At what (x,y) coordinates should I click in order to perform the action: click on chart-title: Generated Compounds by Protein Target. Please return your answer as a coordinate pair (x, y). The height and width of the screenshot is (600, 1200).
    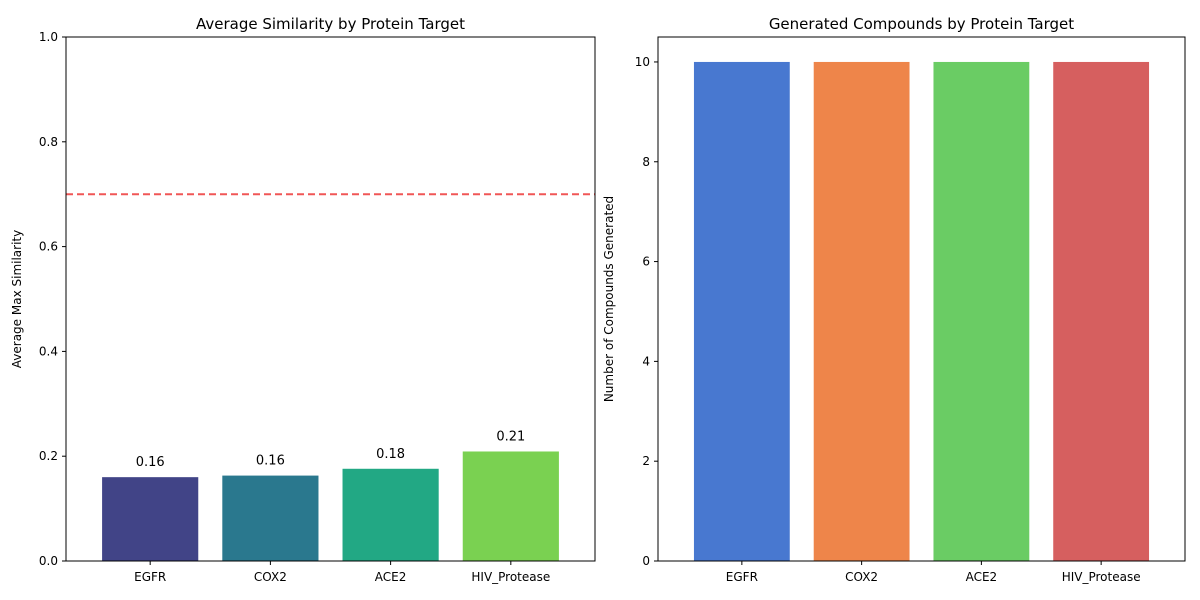
    Looking at the image, I should click on (921, 24).